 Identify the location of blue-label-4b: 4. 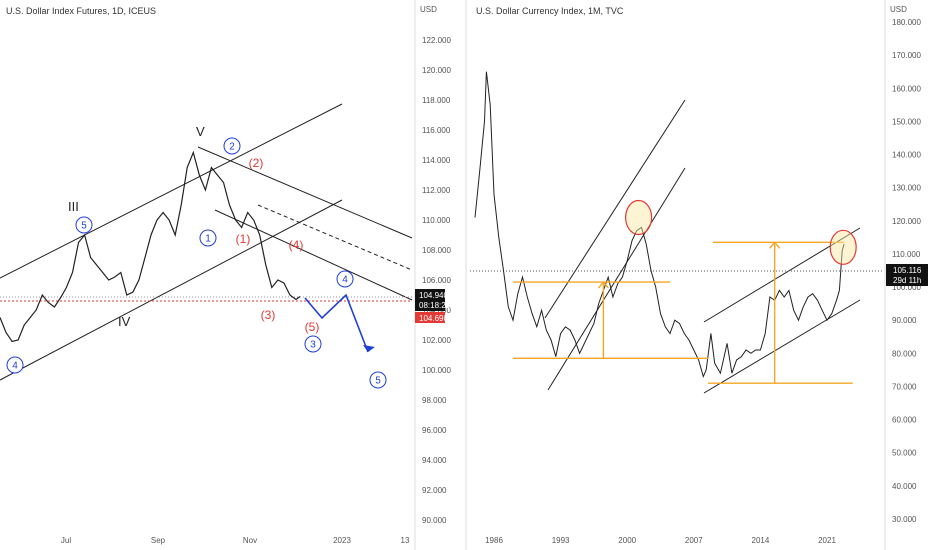
(345, 280).